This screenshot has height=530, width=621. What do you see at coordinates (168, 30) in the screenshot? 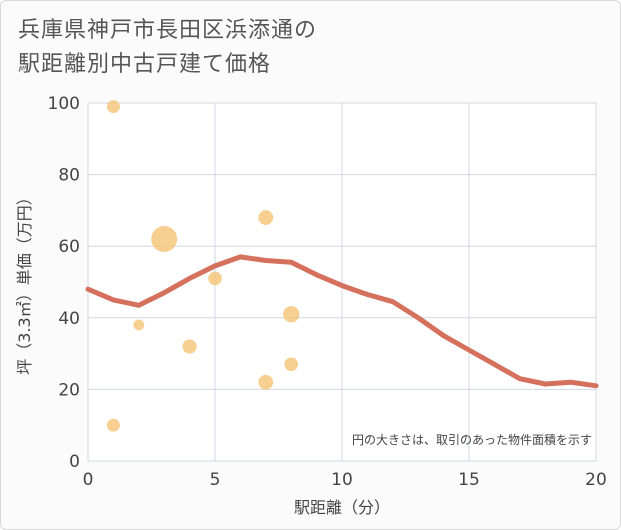
I see `chart-title-line1: 兵庫県神戸市長田区浜添通の` at bounding box center [168, 30].